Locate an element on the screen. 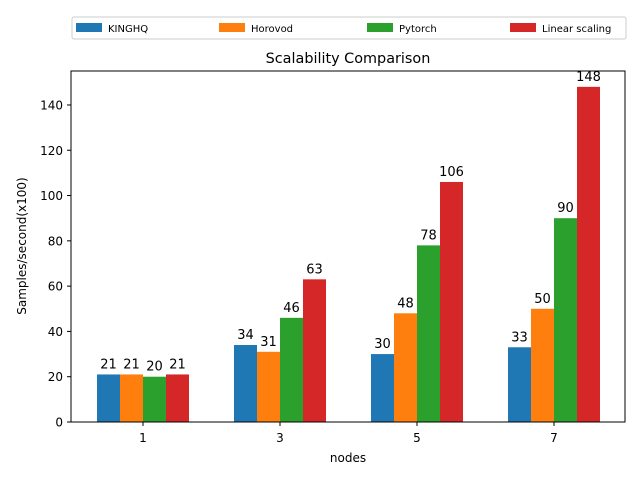 Image resolution: width=640 pixels, height=480 pixels. legend-swatch-horovod is located at coordinates (232, 27).